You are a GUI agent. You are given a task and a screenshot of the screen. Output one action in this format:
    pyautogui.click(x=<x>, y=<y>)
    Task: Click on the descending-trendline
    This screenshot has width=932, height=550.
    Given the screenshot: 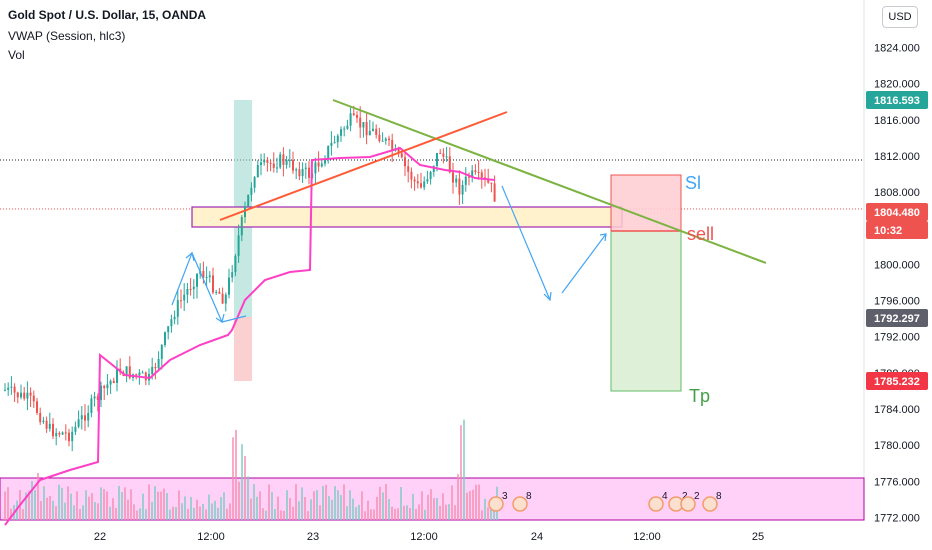 What is the action you would take?
    pyautogui.click(x=549, y=181)
    